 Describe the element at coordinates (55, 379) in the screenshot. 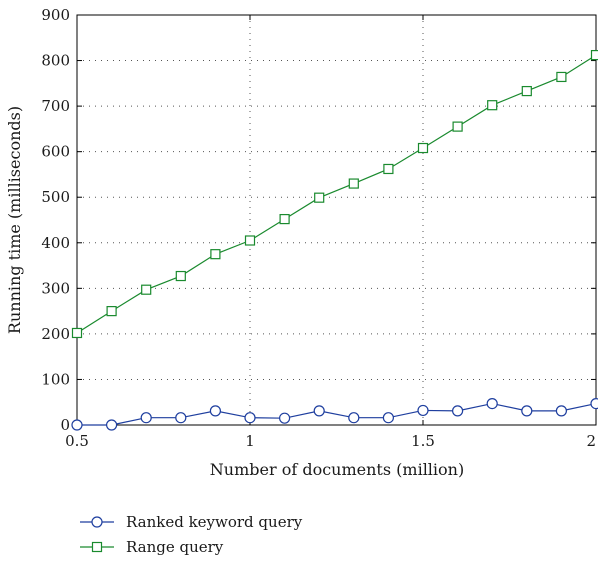

I see `y-tick-label: 100` at that location.